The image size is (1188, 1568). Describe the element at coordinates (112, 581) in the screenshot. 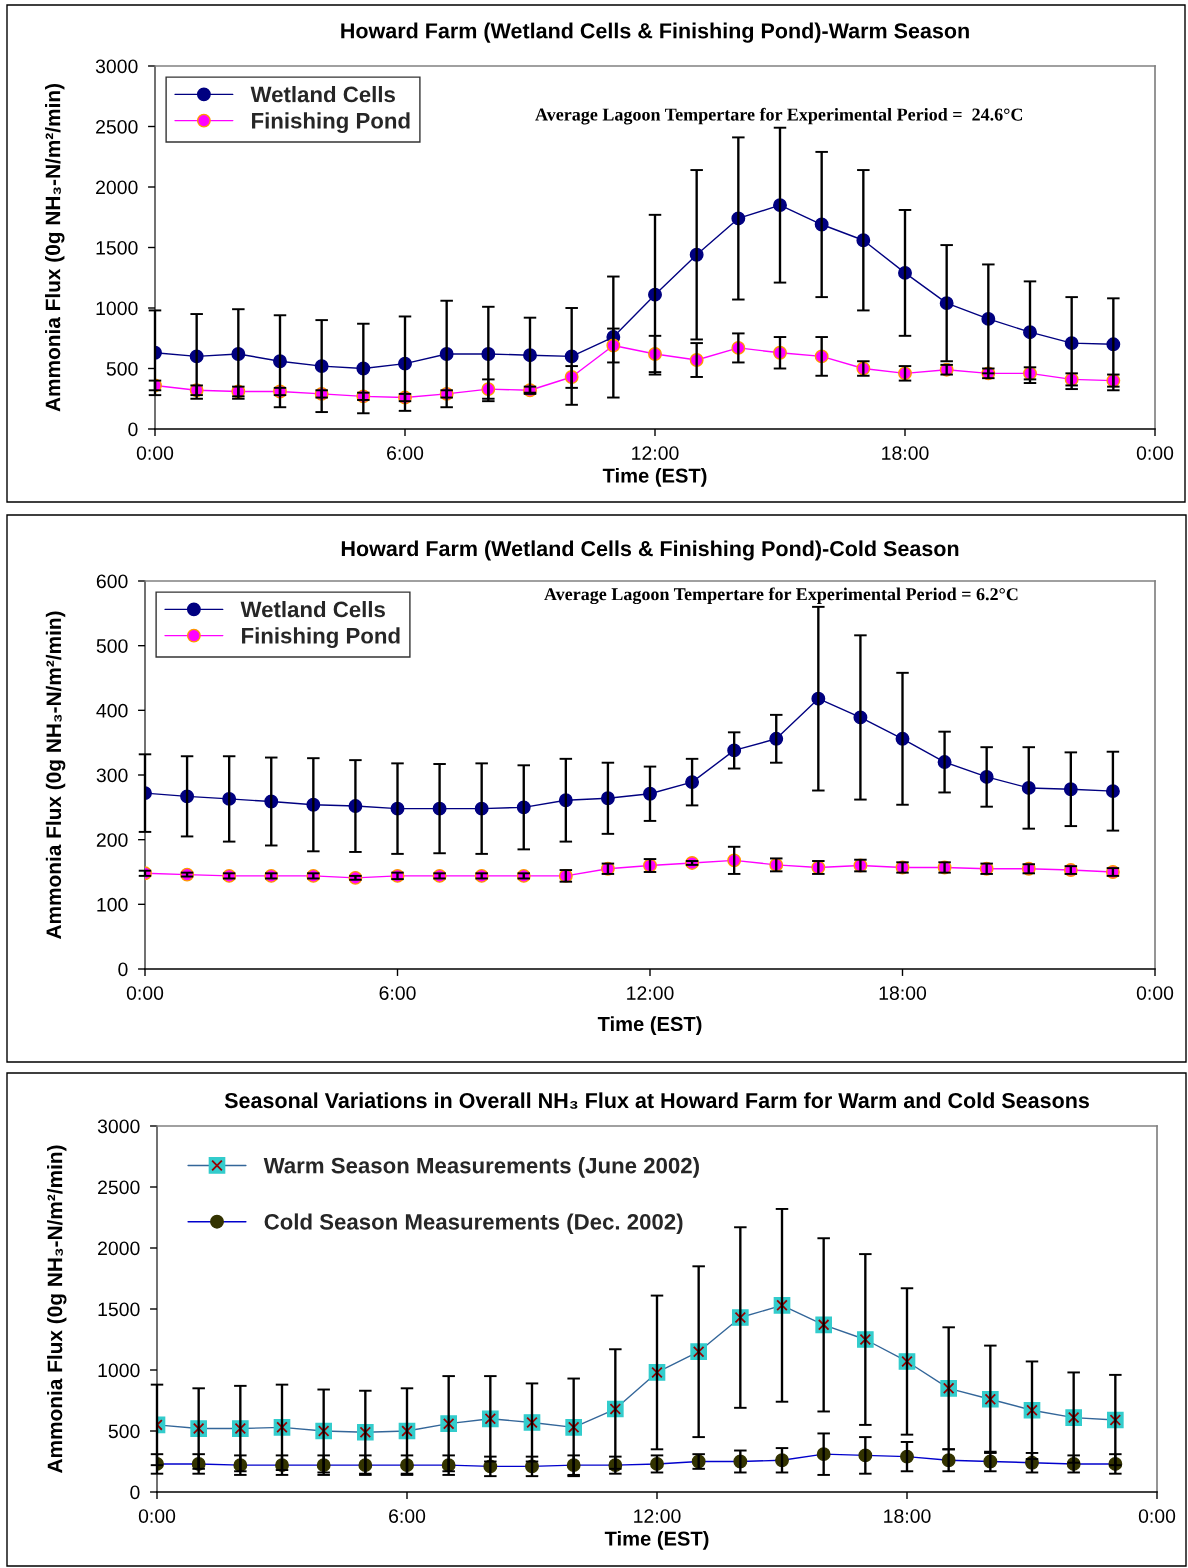

I see `y-tick-label: 600` at that location.